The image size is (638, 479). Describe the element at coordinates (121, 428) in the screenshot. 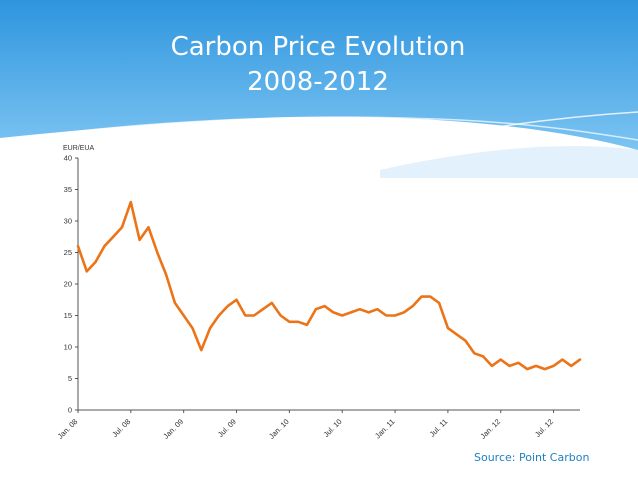

I see `x-tick-label: Jul. 08` at that location.